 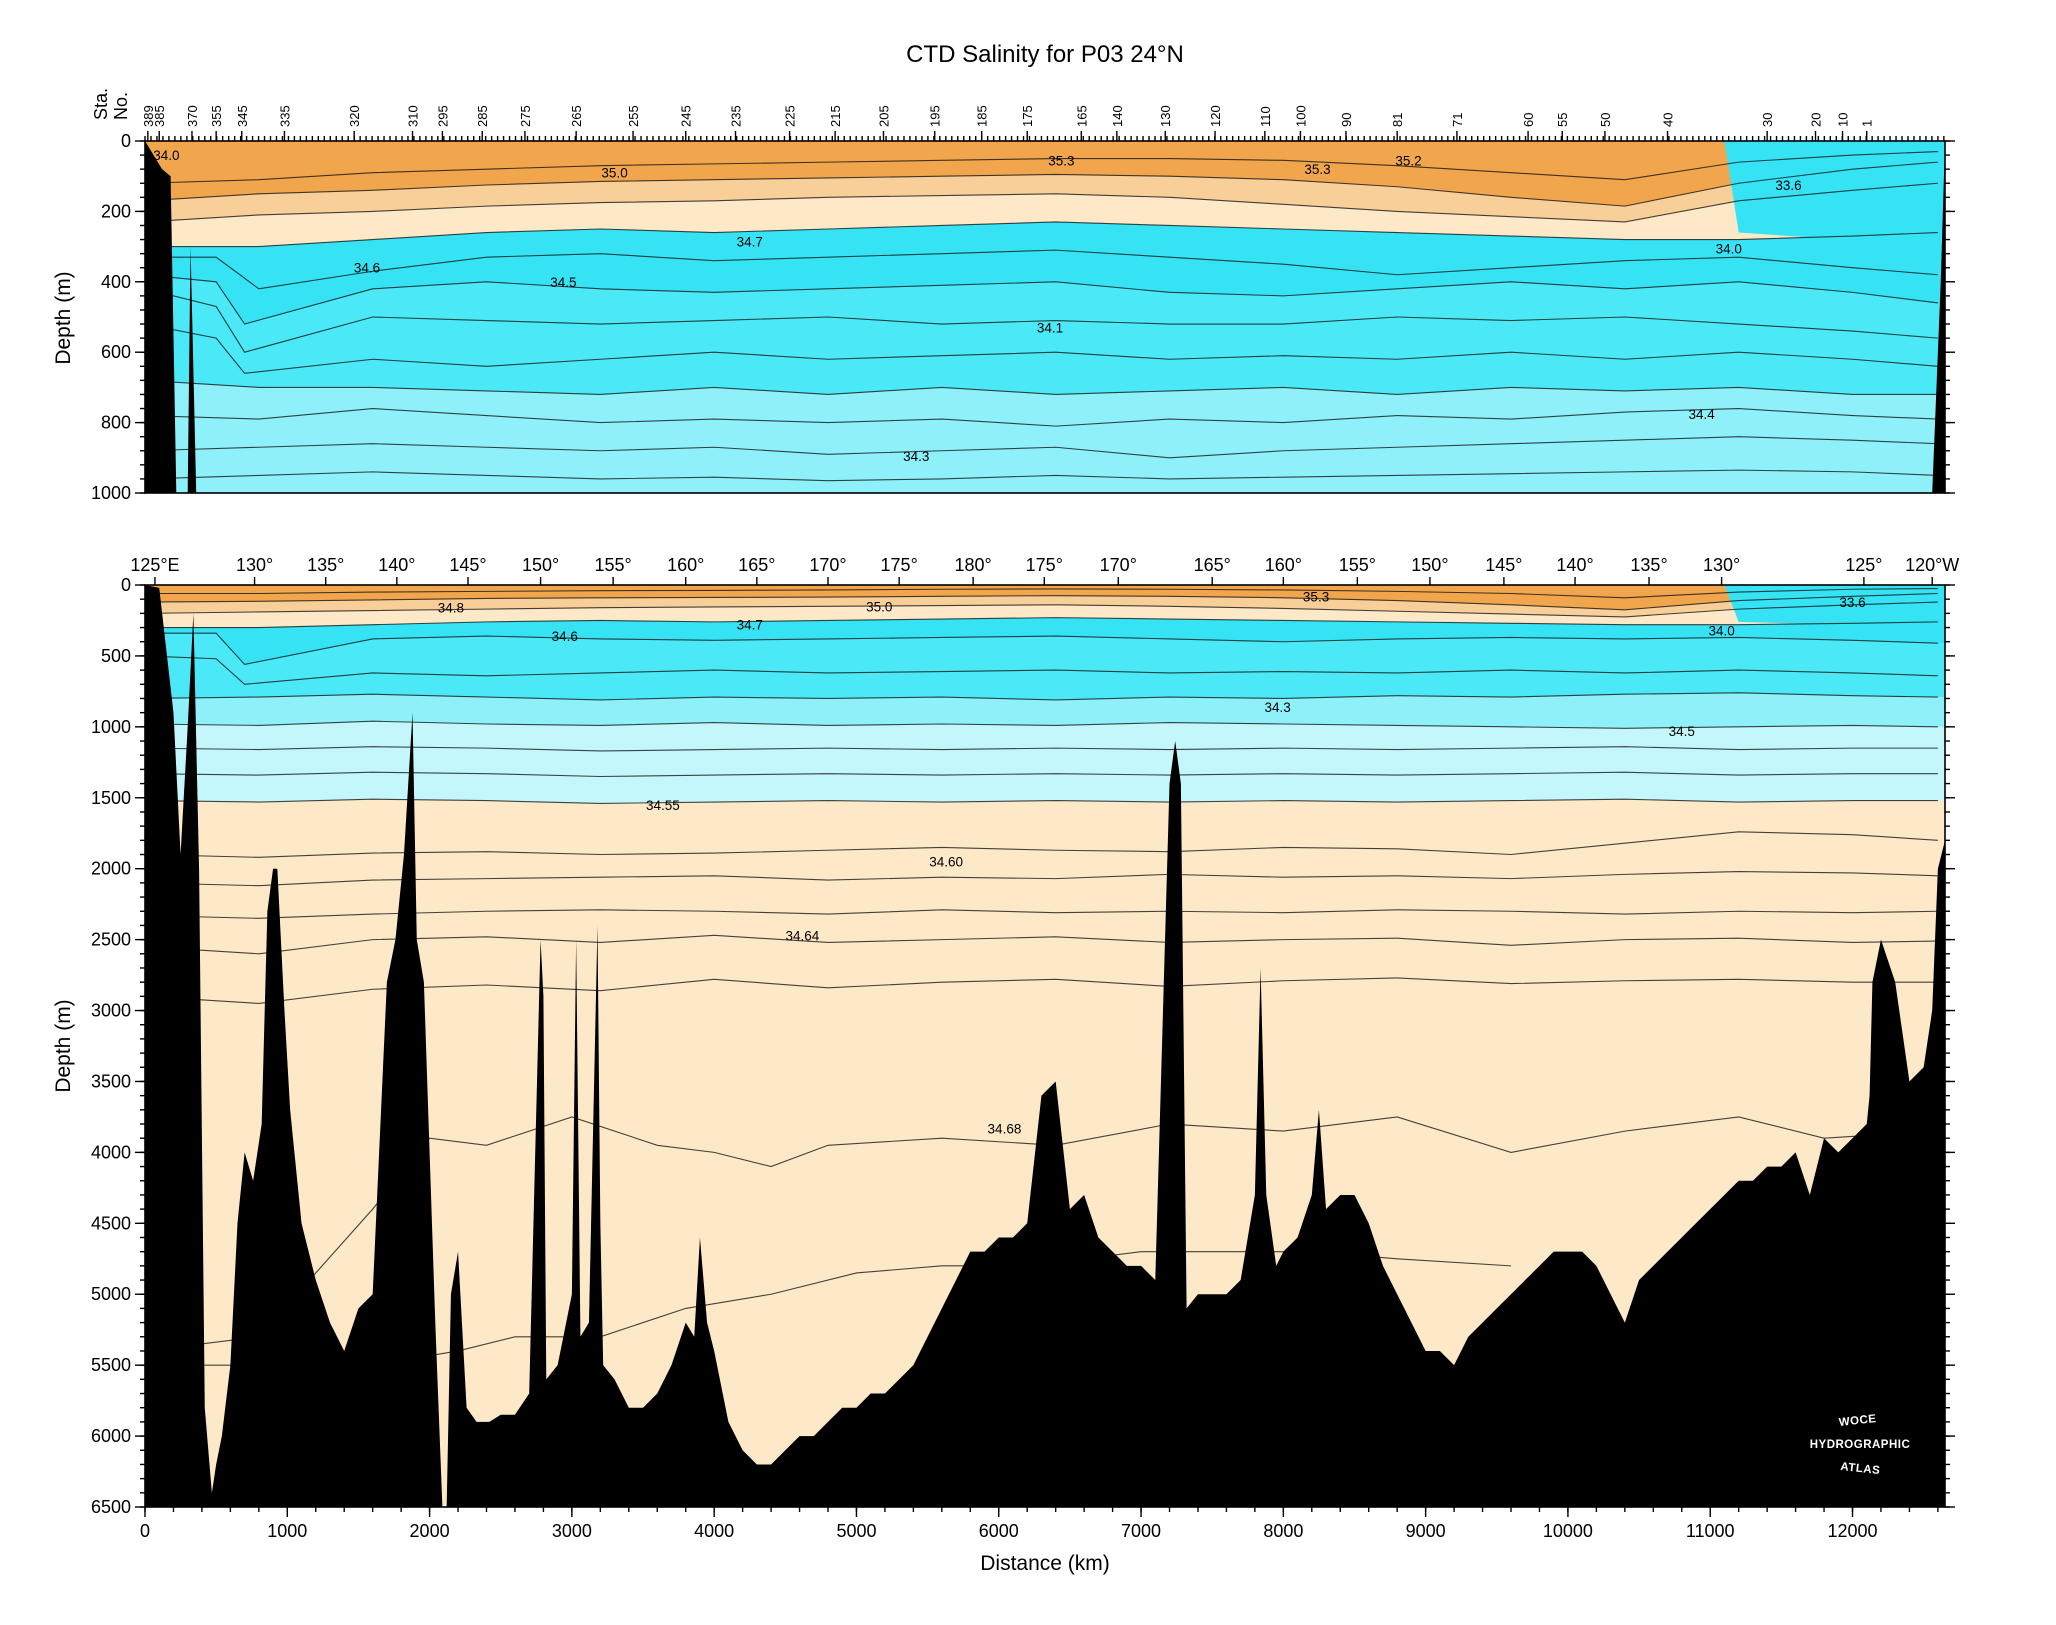 What do you see at coordinates (121, 106) in the screenshot?
I see `station-label-line2: No.` at bounding box center [121, 106].